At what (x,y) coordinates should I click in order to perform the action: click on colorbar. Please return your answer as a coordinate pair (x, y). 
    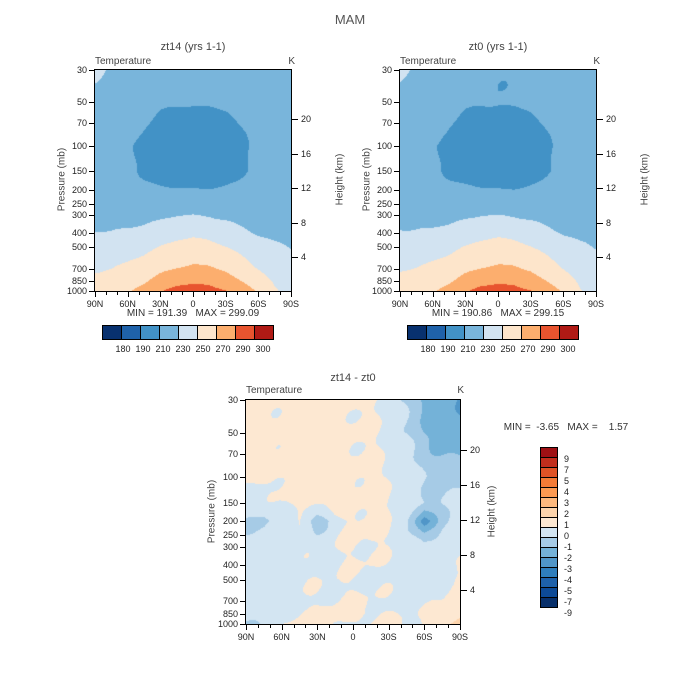
    Looking at the image, I should click on (188, 332).